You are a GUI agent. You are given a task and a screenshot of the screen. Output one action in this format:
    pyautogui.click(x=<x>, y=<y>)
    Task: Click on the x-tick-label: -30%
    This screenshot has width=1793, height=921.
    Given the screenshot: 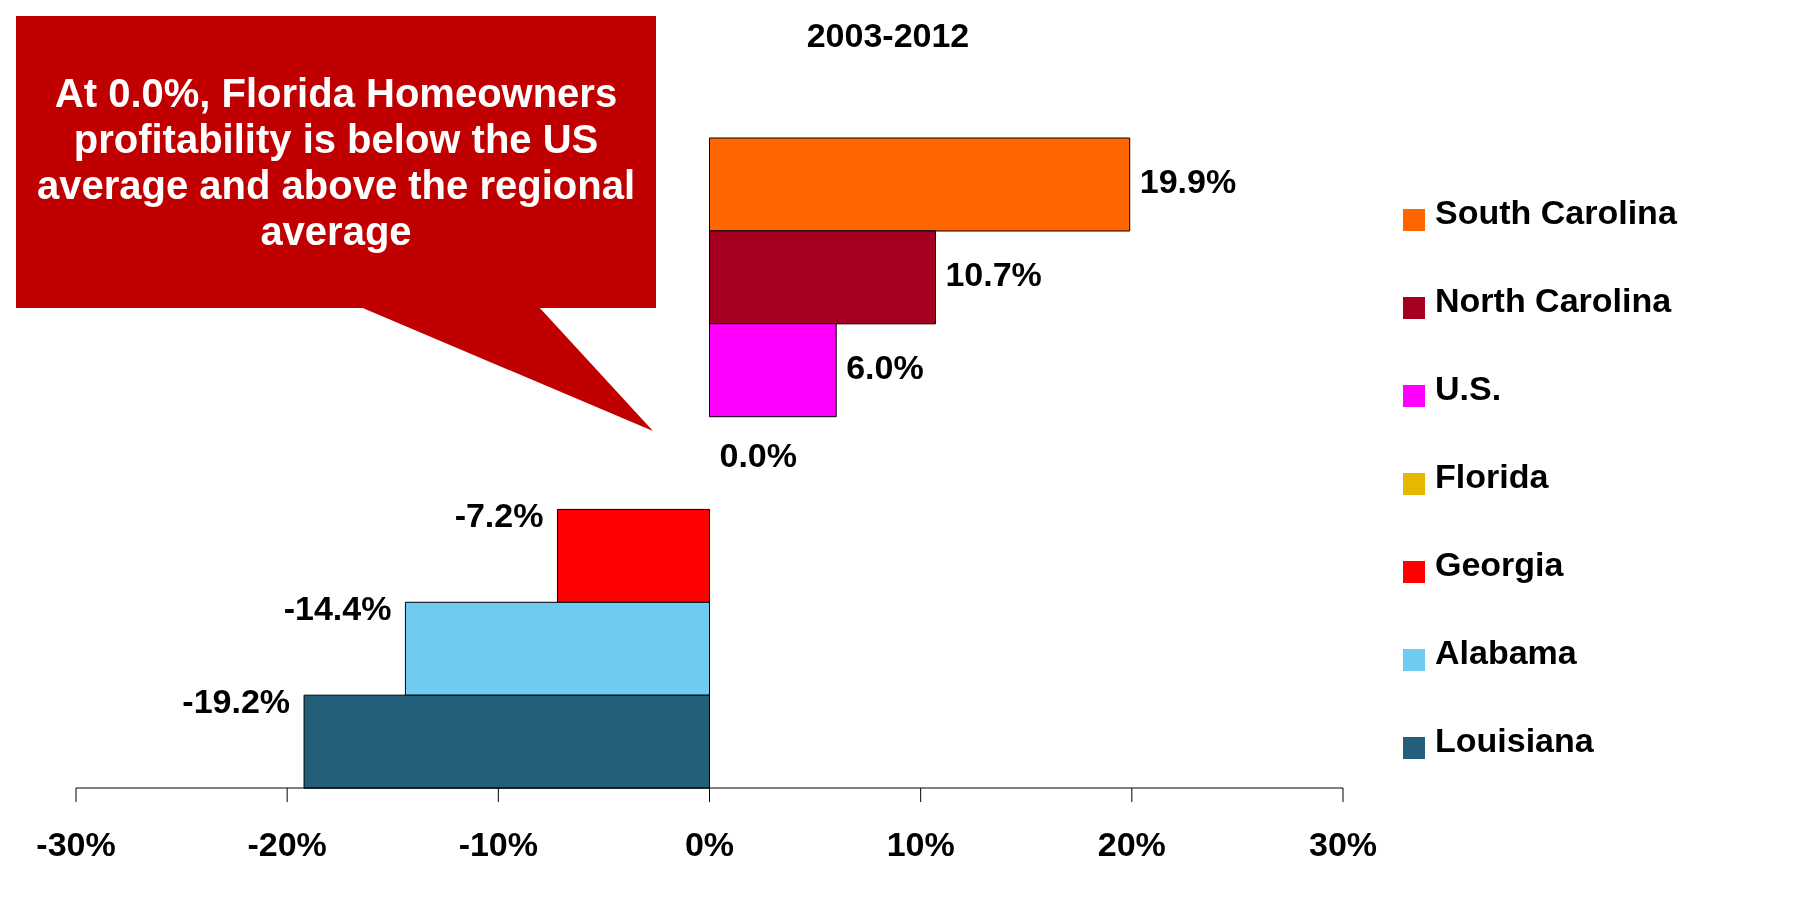 What is the action you would take?
    pyautogui.click(x=76, y=844)
    